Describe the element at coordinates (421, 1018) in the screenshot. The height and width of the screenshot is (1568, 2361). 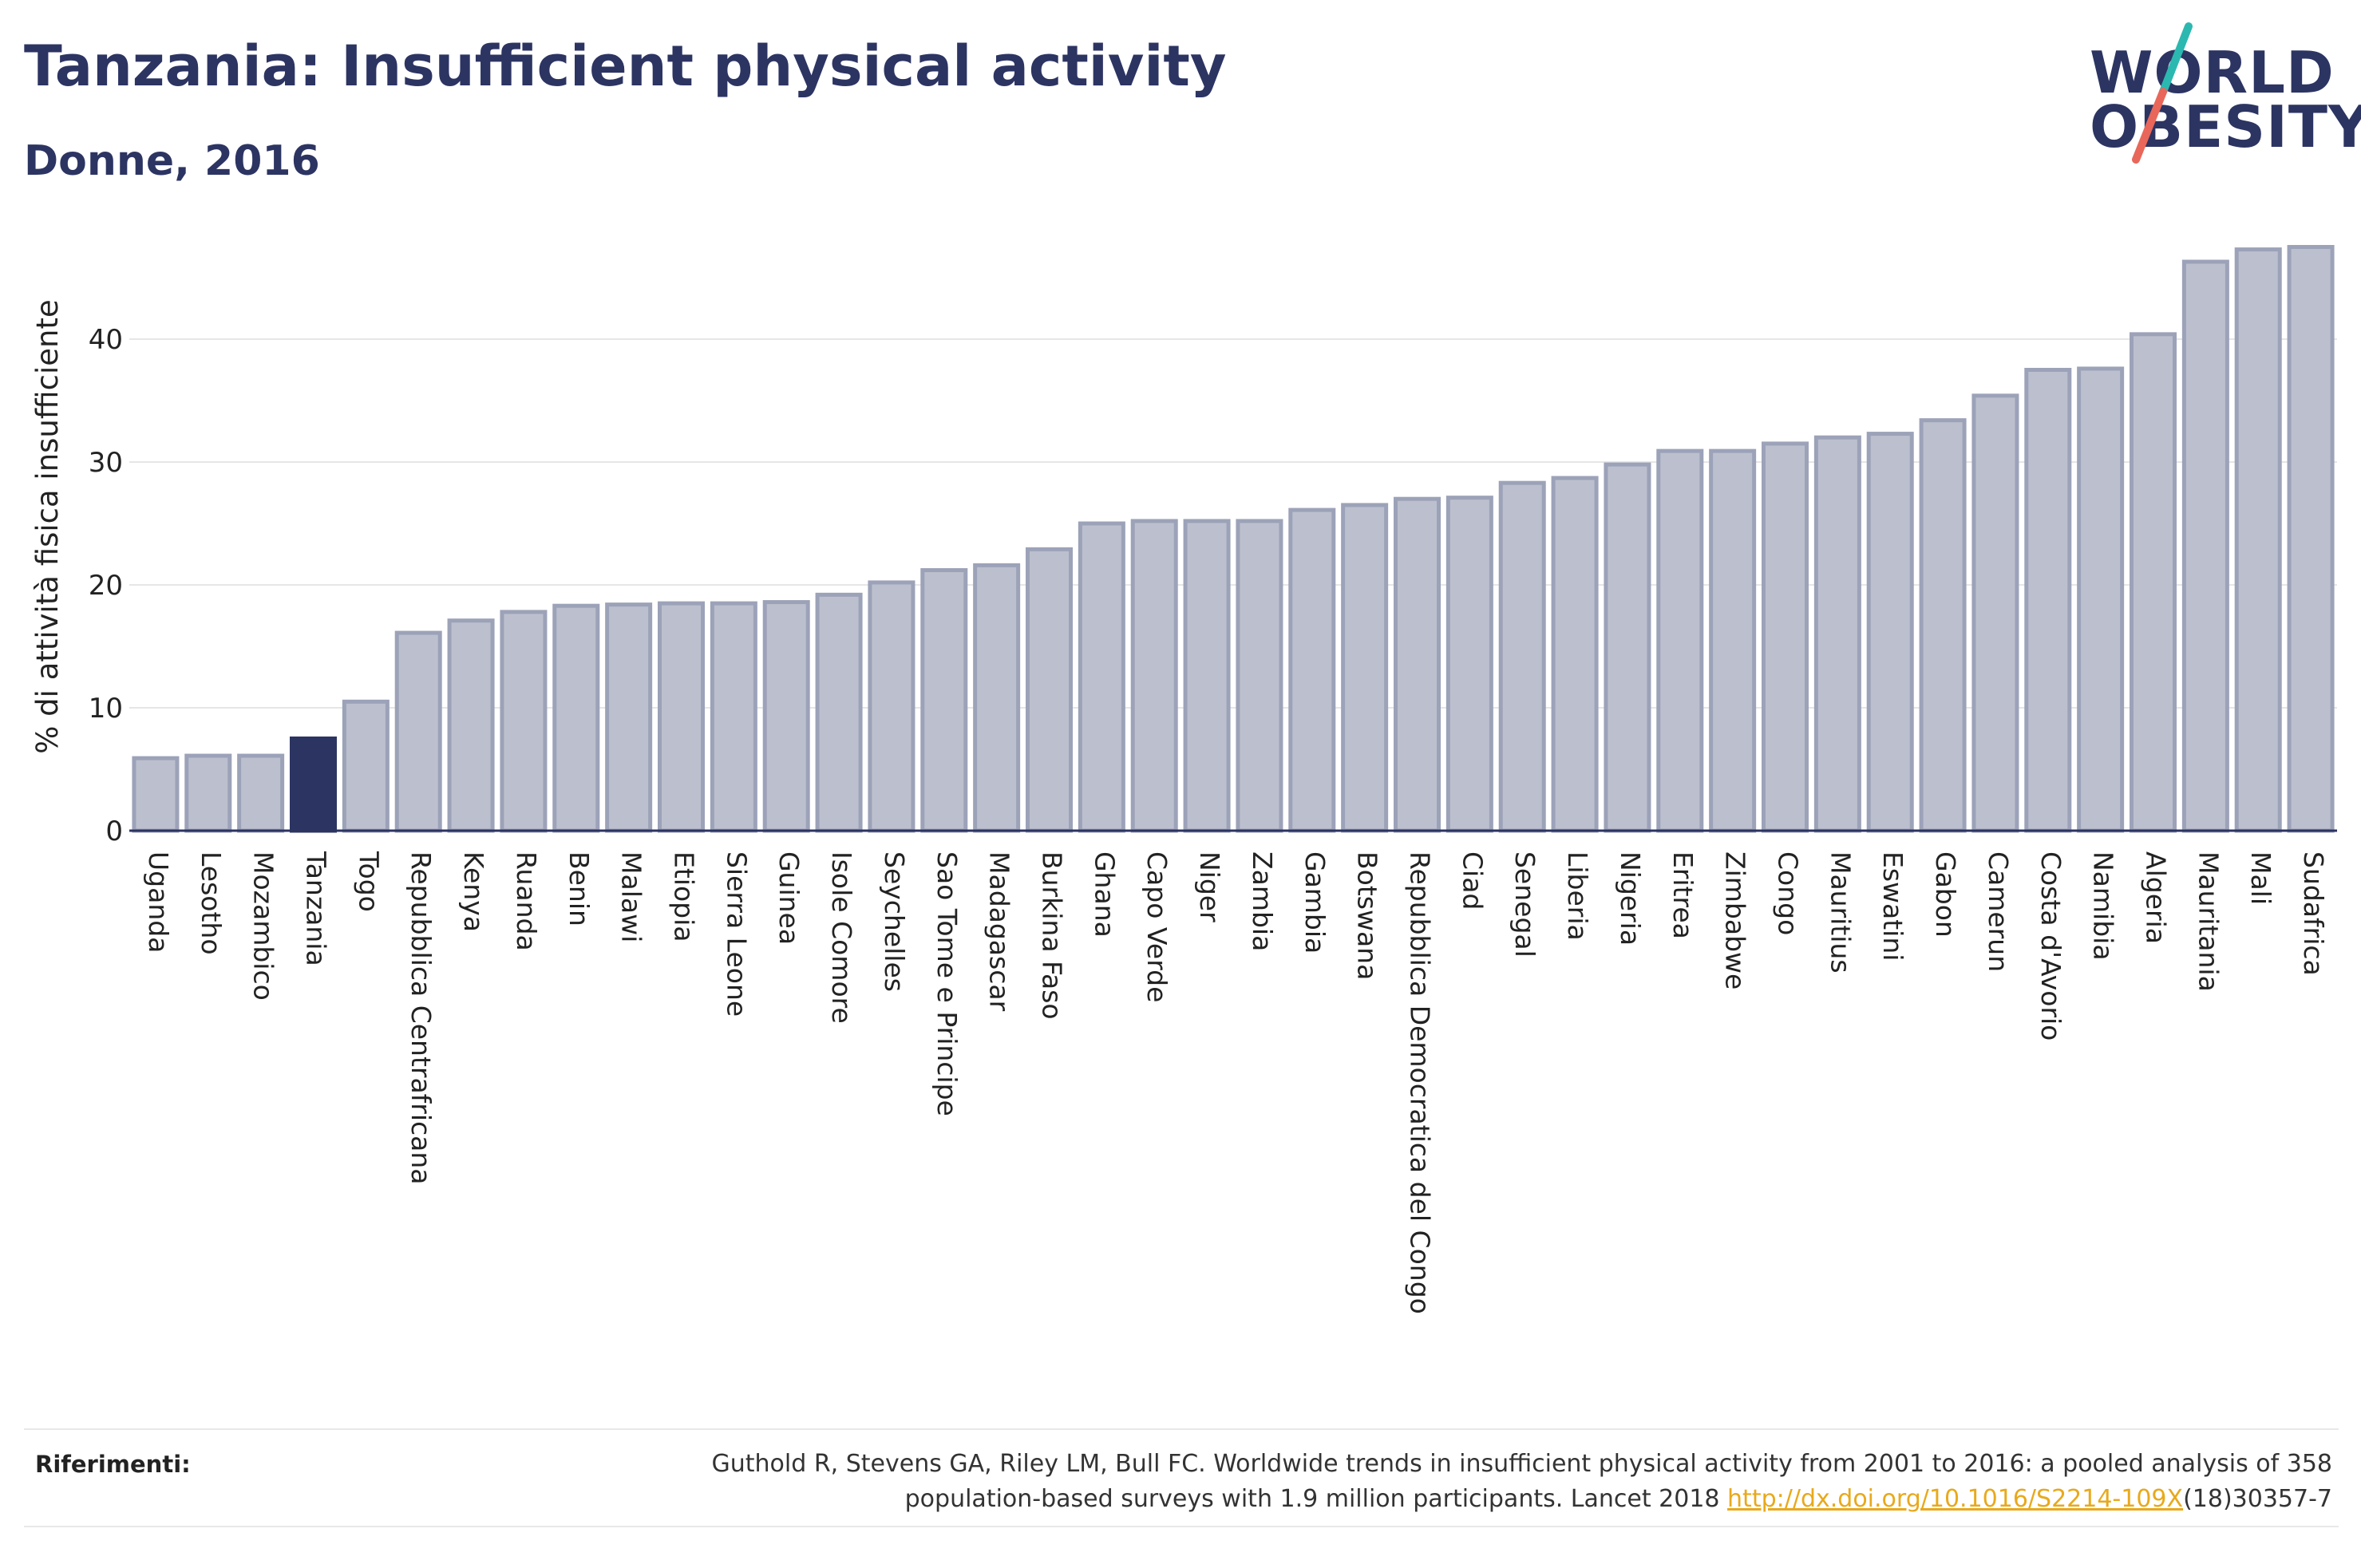
I see `x-tick-label: Repubblica Centrafricana` at that location.